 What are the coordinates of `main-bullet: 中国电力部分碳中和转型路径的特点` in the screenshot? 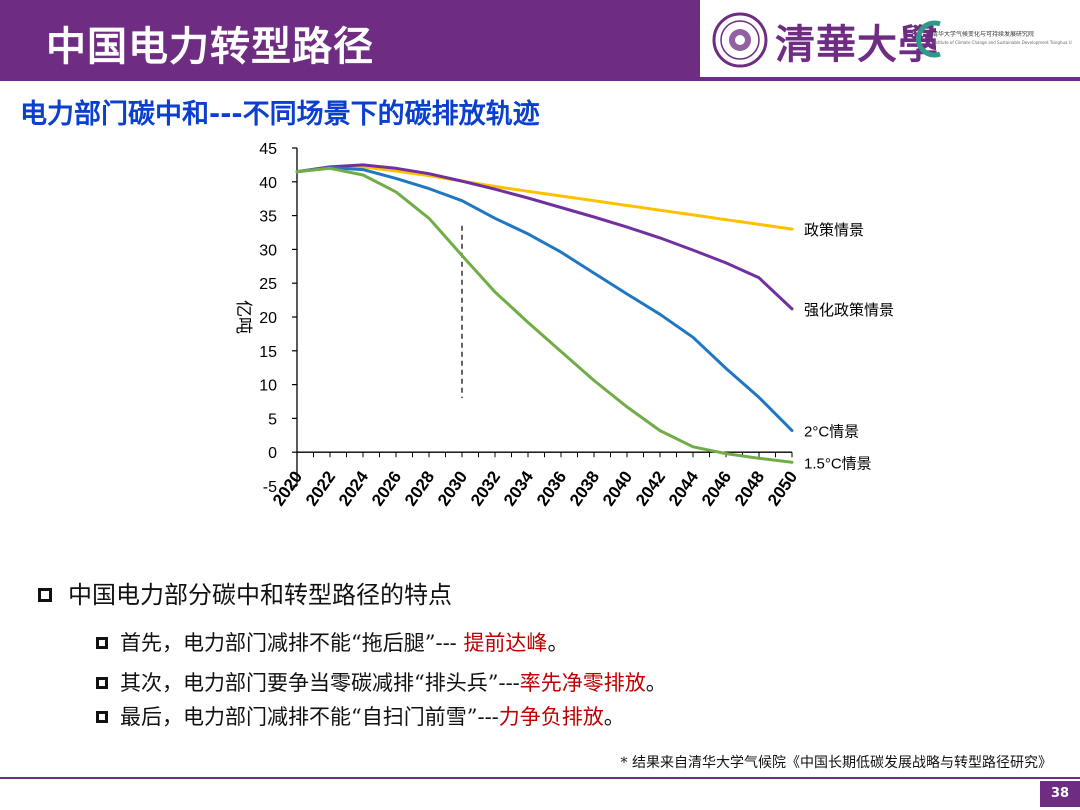 It's located at (245, 592).